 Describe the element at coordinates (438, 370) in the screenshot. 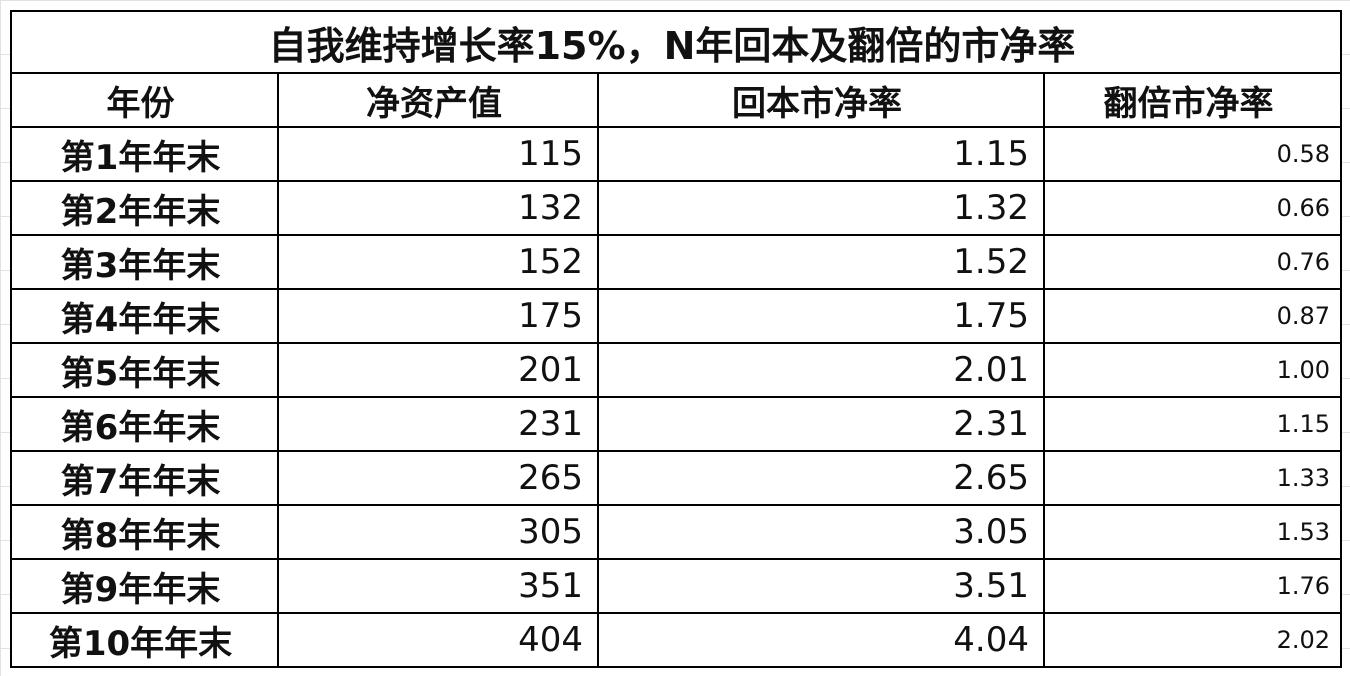

I see `value-cell: 201` at that location.